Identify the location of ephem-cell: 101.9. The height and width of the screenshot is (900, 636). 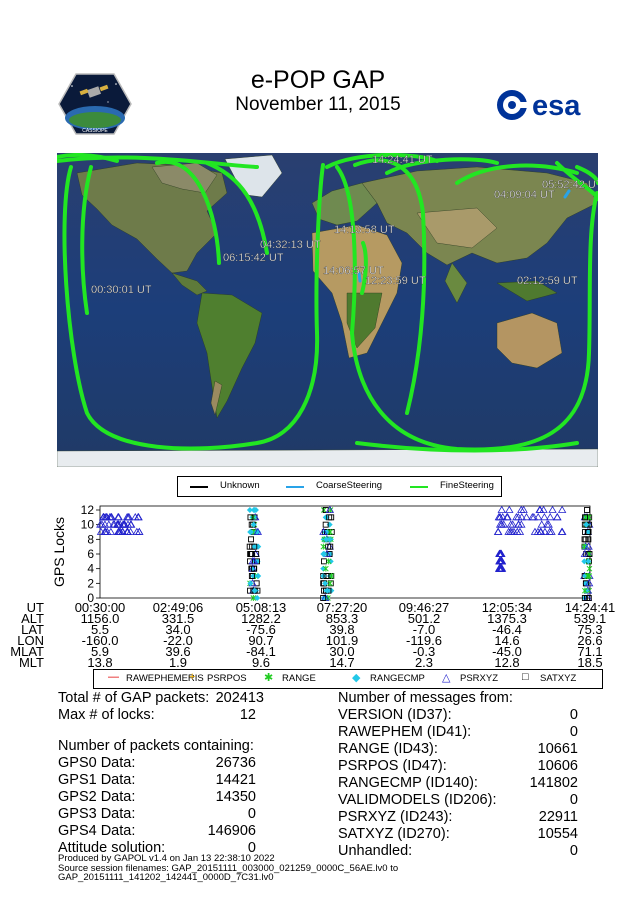
(342, 640).